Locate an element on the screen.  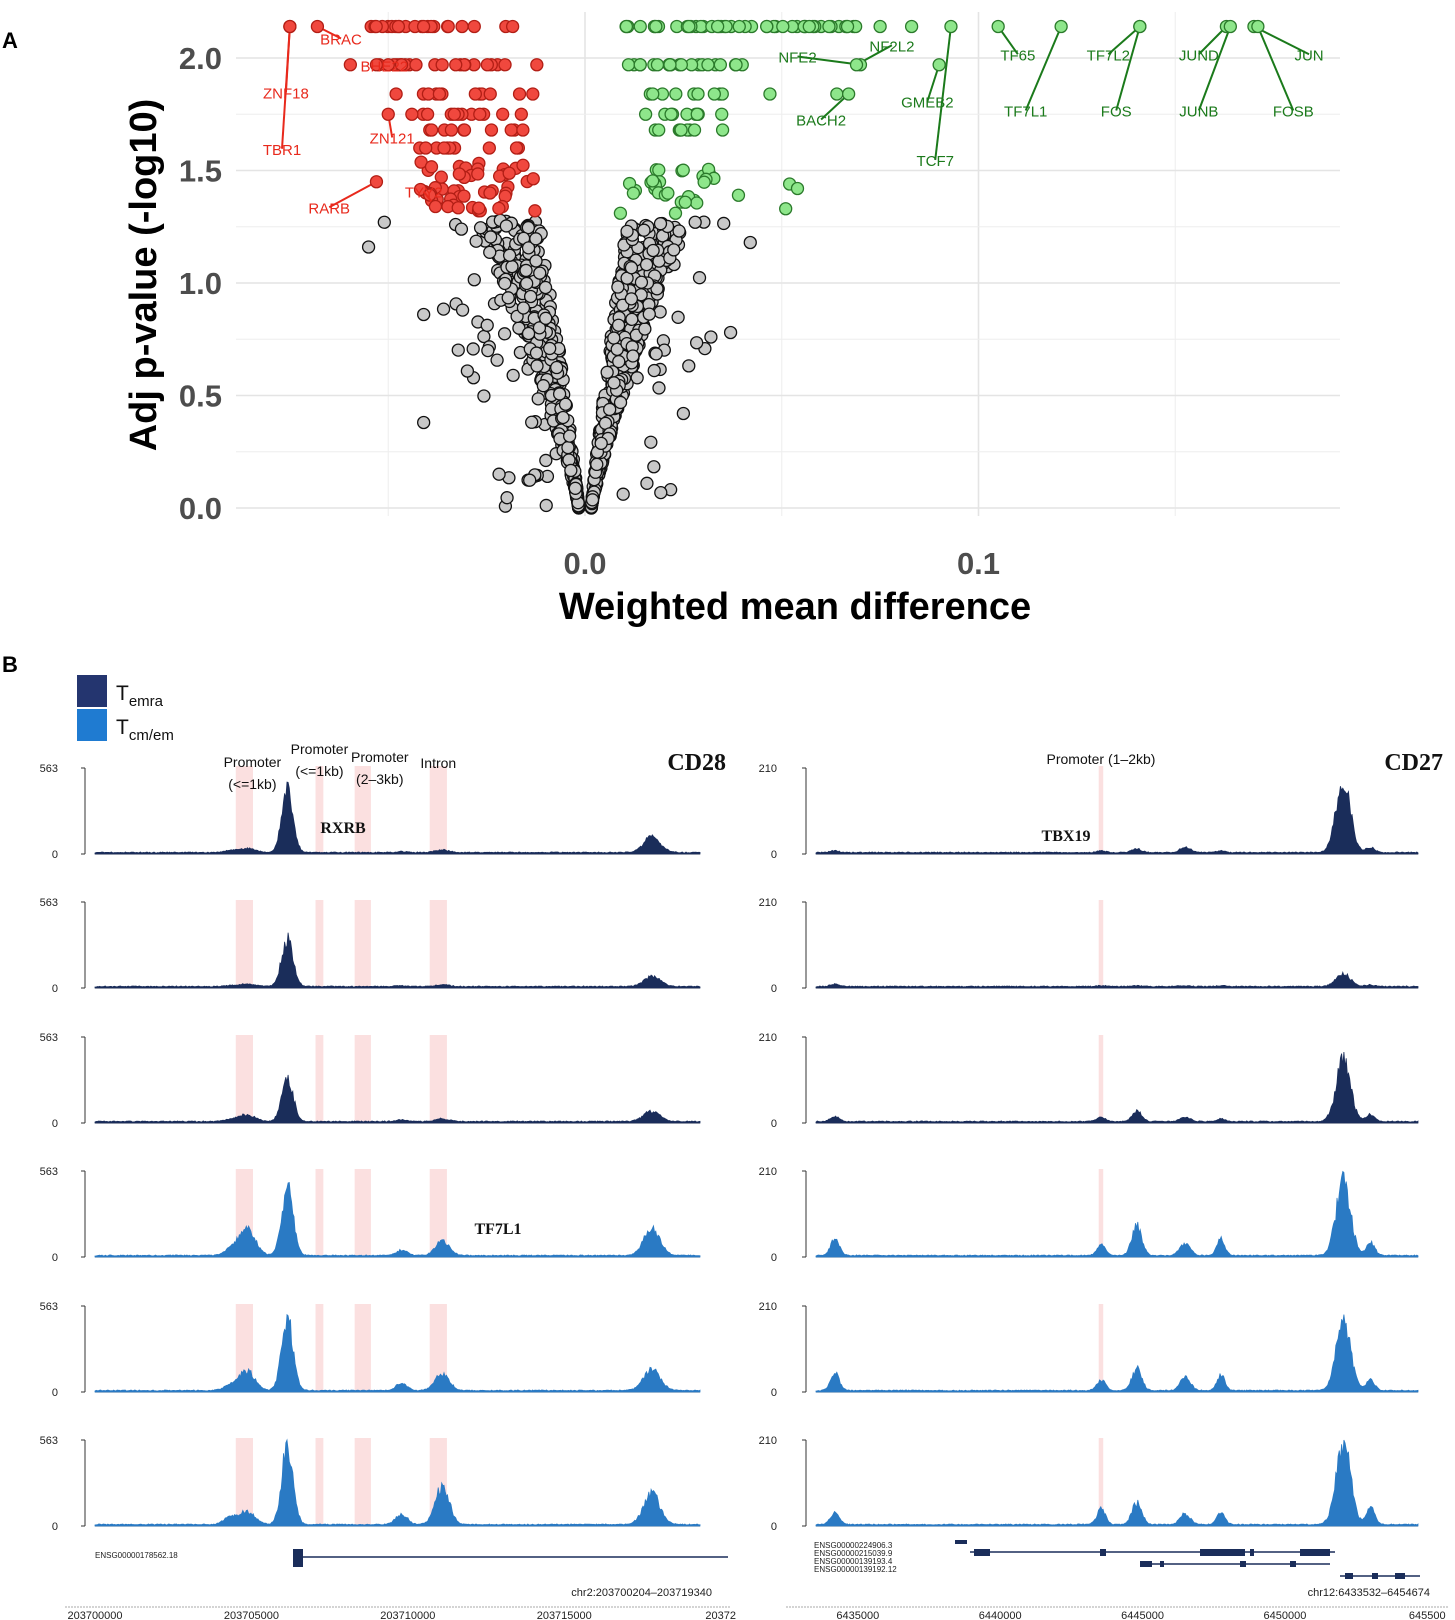
x-tick-label: 0.1 is located at coordinates (978, 563).